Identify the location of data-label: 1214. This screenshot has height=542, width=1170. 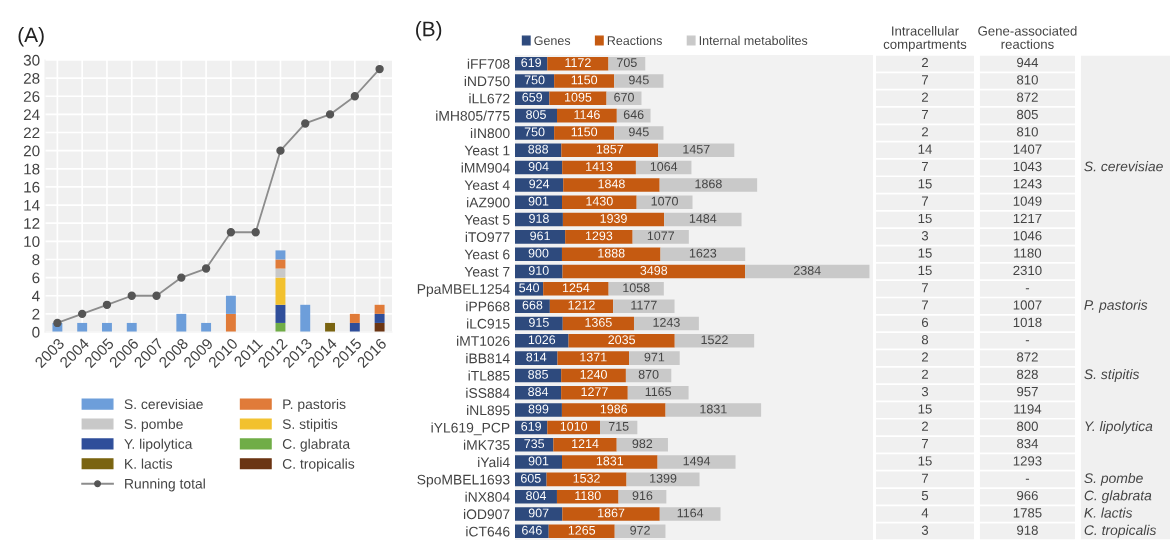
(585, 443).